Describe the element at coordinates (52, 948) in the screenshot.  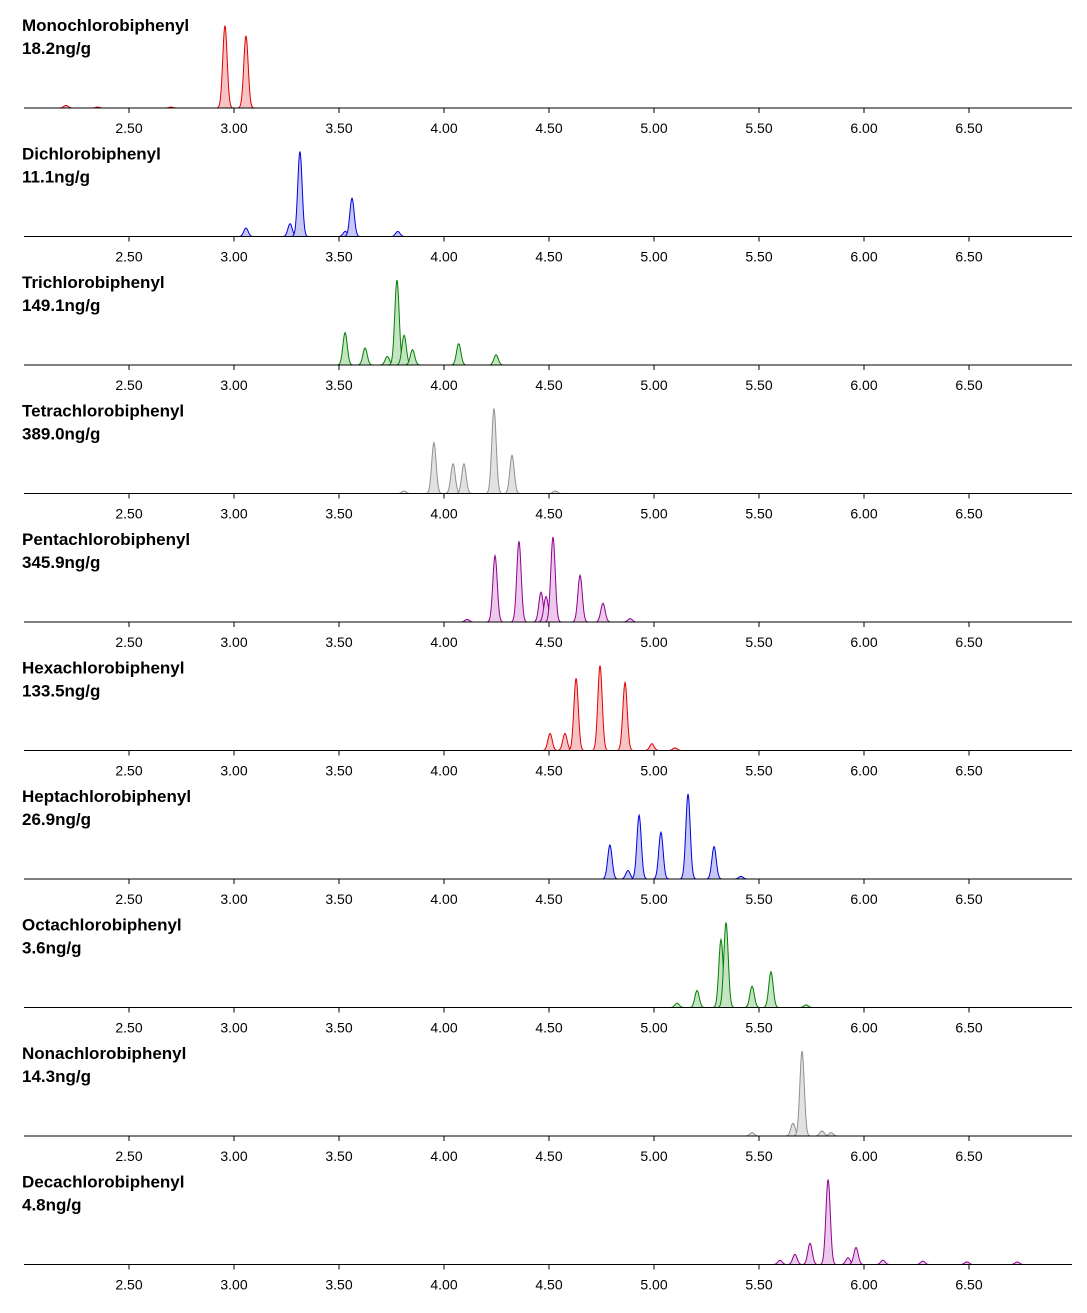
I see `concentration: 3.6ng/g` at that location.